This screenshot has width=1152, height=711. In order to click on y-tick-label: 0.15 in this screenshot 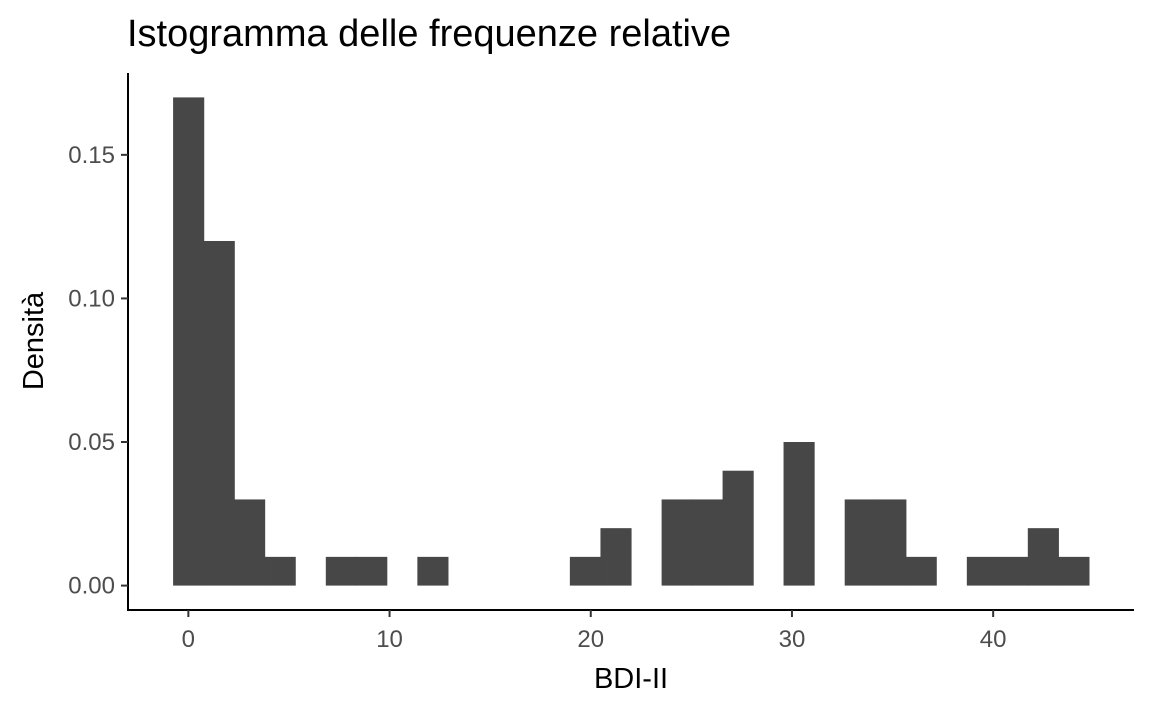, I will do `click(91, 155)`.